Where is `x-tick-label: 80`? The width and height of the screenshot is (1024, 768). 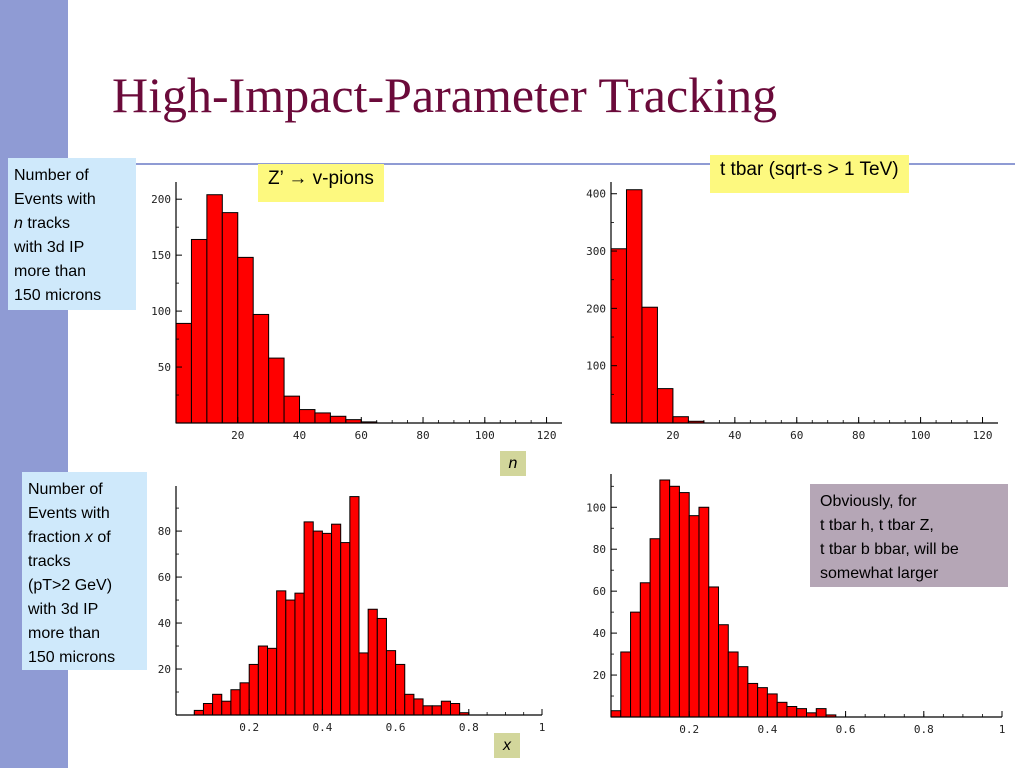
x-tick-label: 80 is located at coordinates (858, 435).